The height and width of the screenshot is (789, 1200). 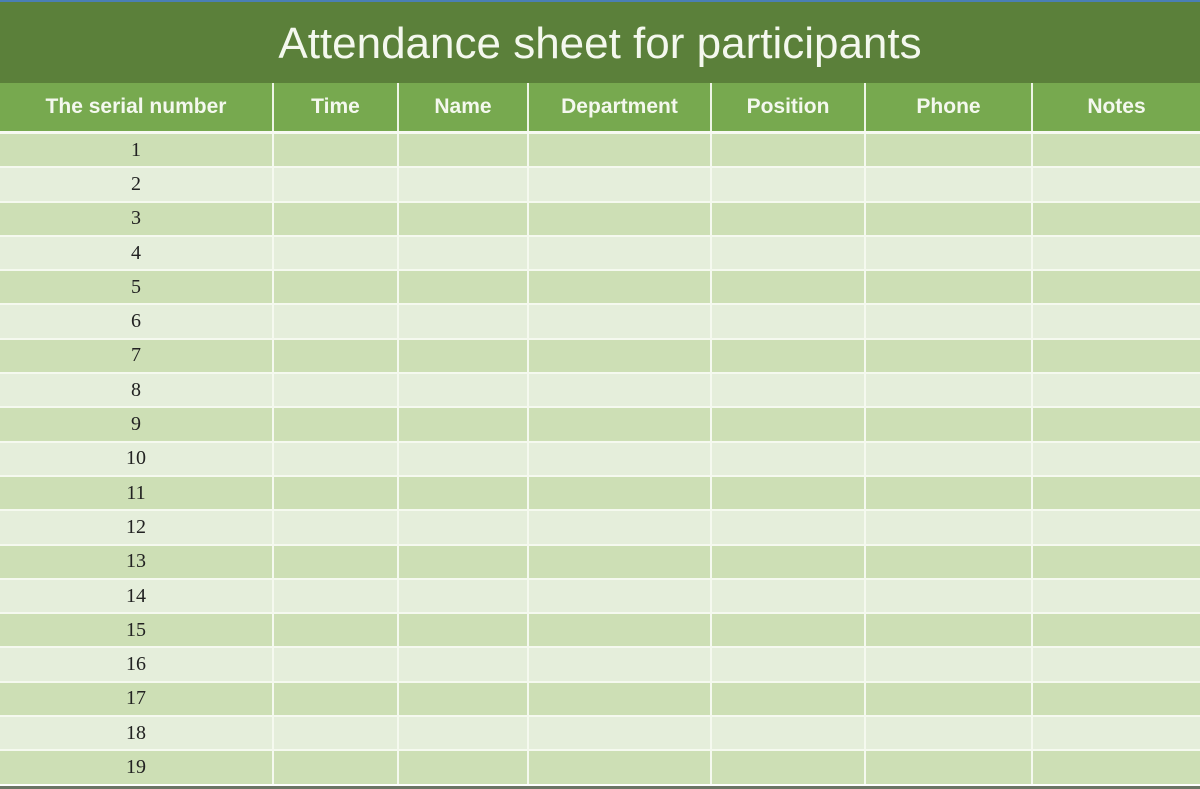 What do you see at coordinates (136, 630) in the screenshot?
I see `serial-number-cell: 15` at bounding box center [136, 630].